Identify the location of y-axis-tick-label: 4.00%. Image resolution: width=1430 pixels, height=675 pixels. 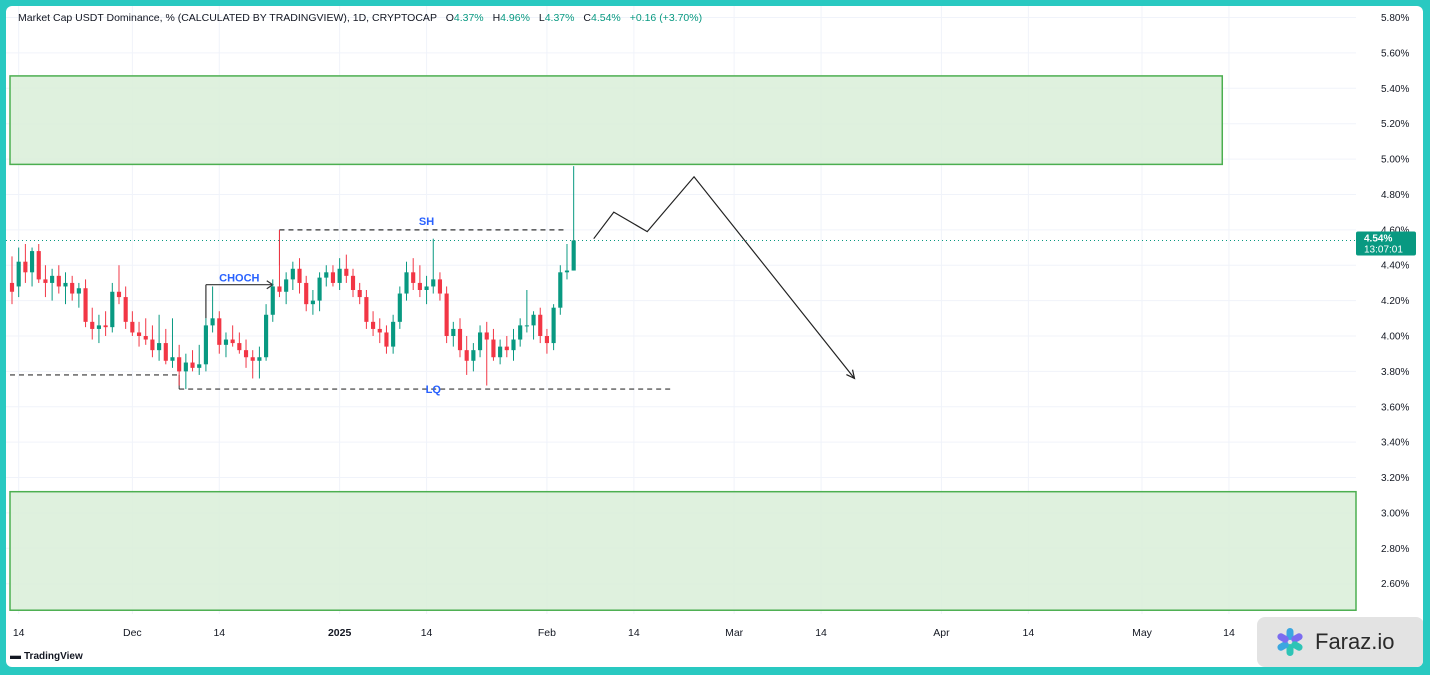
(1395, 337).